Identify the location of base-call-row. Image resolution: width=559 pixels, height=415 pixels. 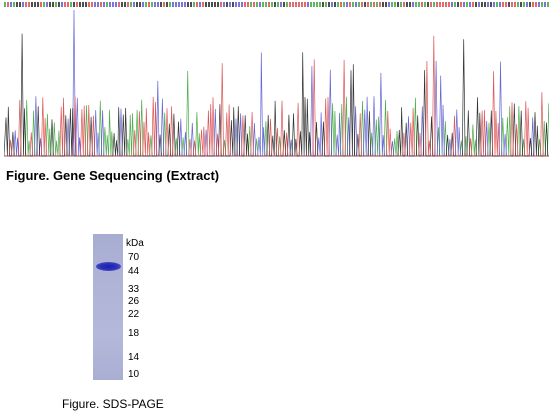
(276, 4).